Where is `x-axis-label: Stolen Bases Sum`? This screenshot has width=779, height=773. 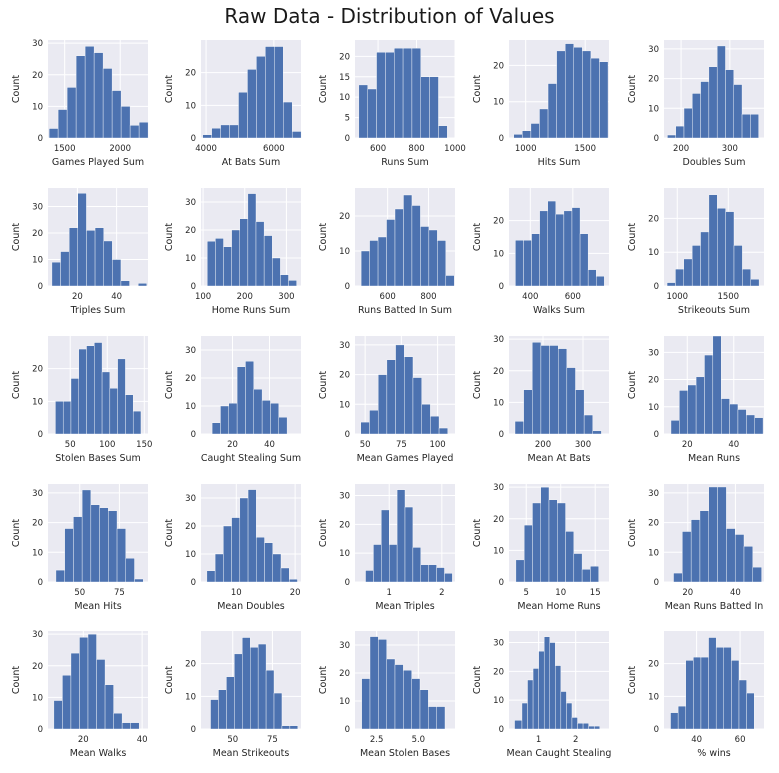
x-axis-label: Stolen Bases Sum is located at coordinates (98, 458).